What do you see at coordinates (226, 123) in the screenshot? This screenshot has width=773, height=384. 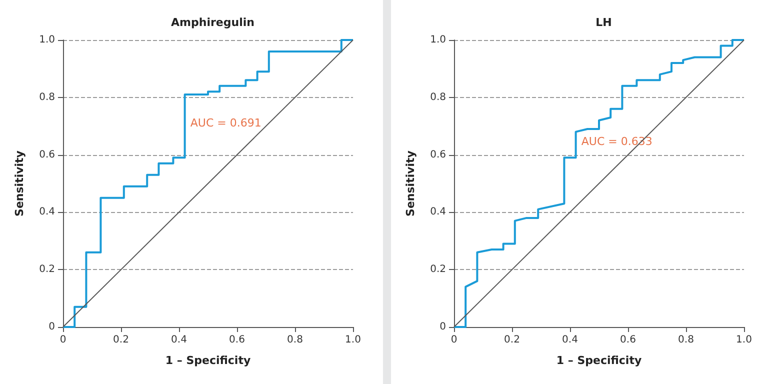 I see `annotation: AUC = 0.691` at bounding box center [226, 123].